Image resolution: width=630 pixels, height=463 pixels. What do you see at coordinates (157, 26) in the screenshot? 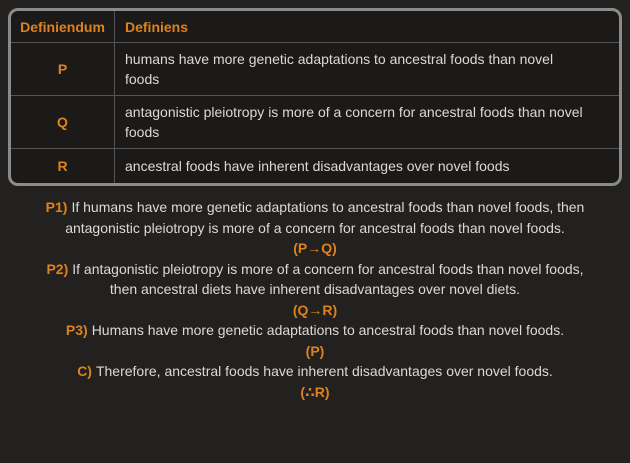
I see `column-header-definiens: Definiens` at bounding box center [157, 26].